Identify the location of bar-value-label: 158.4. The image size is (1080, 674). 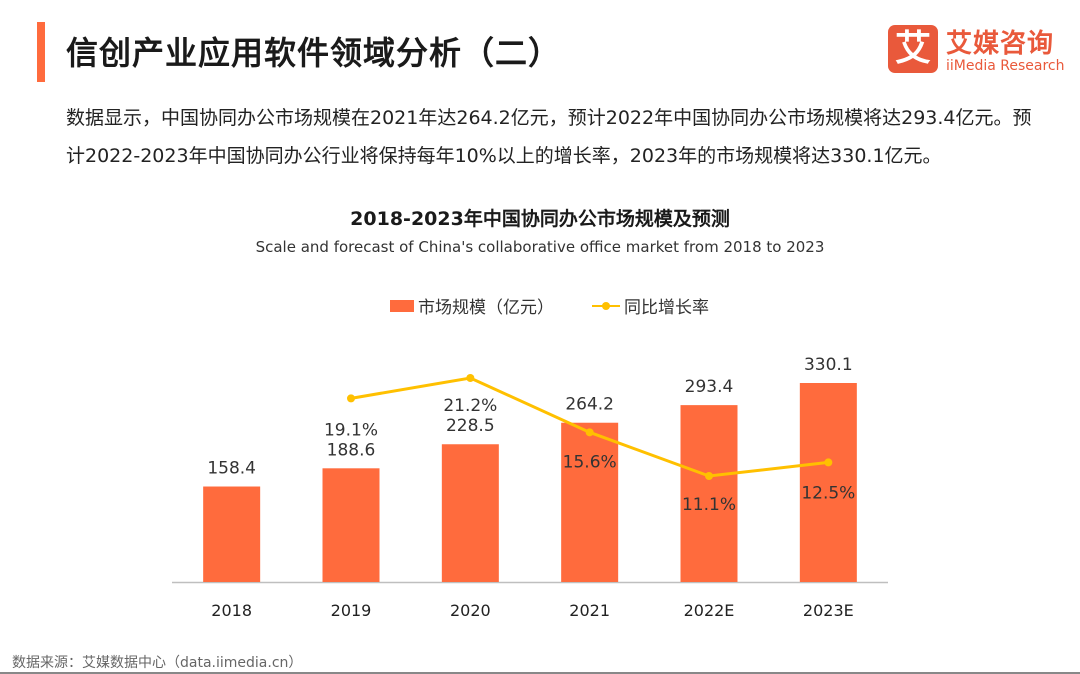
(231, 469).